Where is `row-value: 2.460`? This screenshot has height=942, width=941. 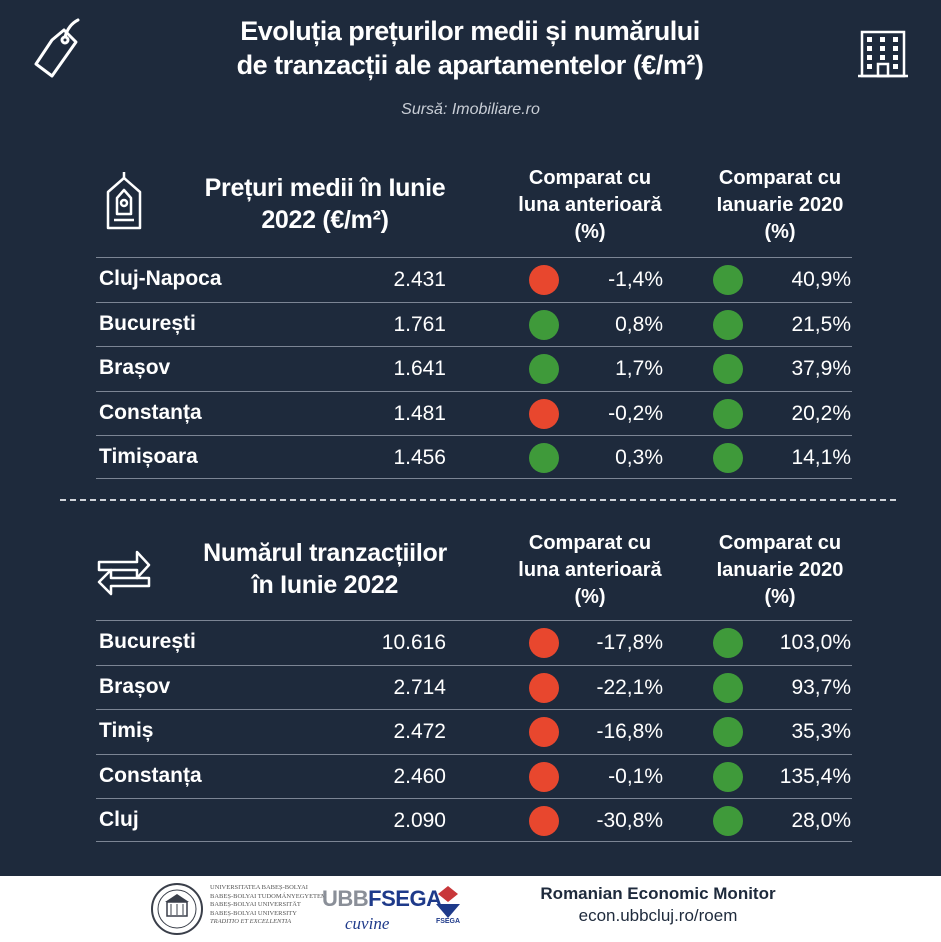 row-value: 2.460 is located at coordinates (419, 776).